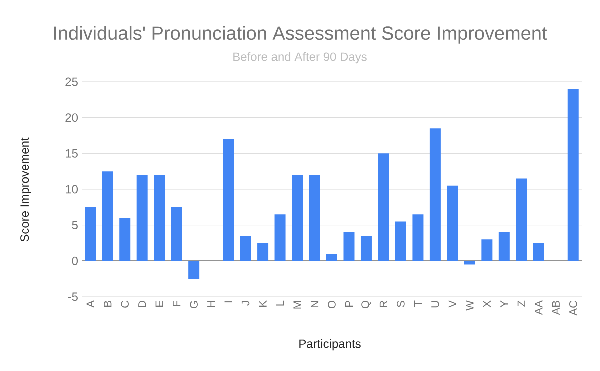  I want to click on x-tick-label: X, so click(487, 304).